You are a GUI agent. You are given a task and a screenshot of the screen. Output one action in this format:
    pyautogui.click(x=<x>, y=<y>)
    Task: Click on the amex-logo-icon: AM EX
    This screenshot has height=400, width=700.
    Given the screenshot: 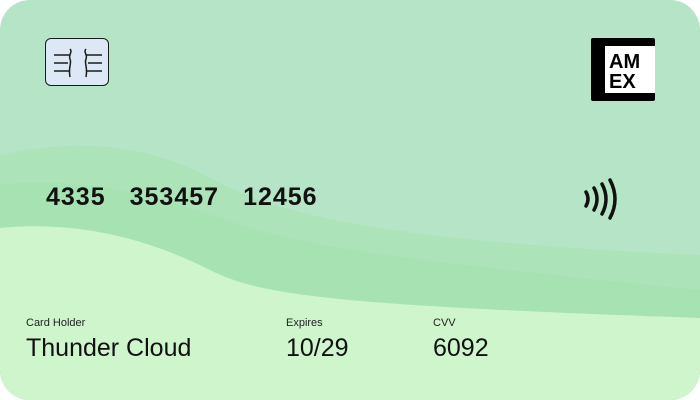 What is the action you would take?
    pyautogui.click(x=623, y=69)
    